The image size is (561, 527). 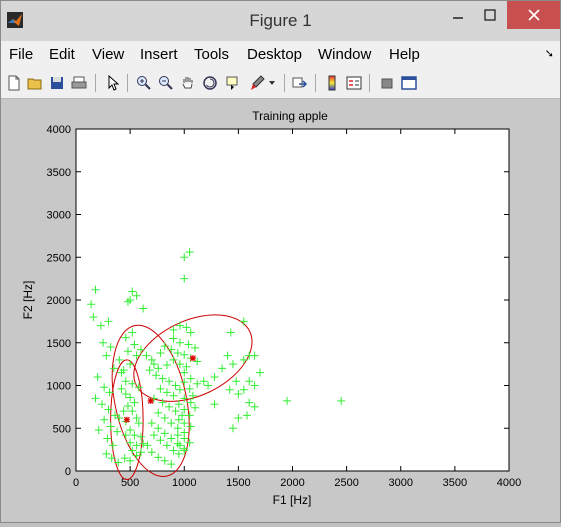 What do you see at coordinates (275, 54) in the screenshot?
I see `menu-desktop: Desktop` at bounding box center [275, 54].